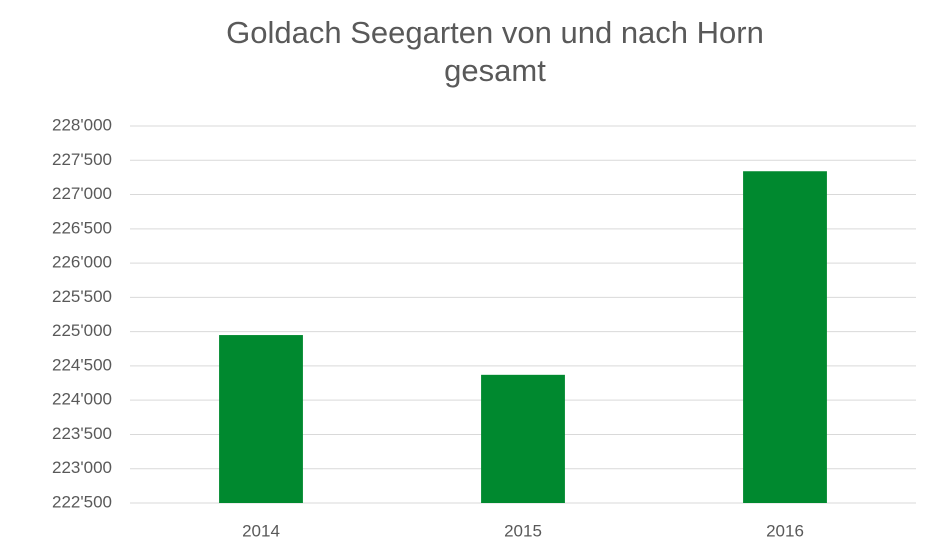 This screenshot has height=546, width=931. What do you see at coordinates (82, 227) in the screenshot?
I see `y-tick-label: 226'500` at bounding box center [82, 227].